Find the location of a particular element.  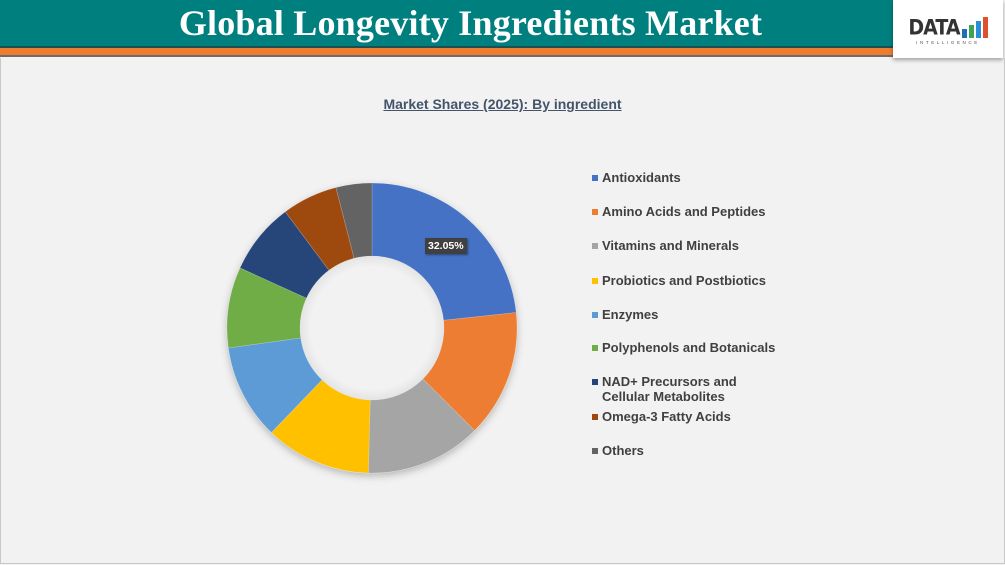

page-title: Global Longevity Ingredients Market is located at coordinates (470, 23).